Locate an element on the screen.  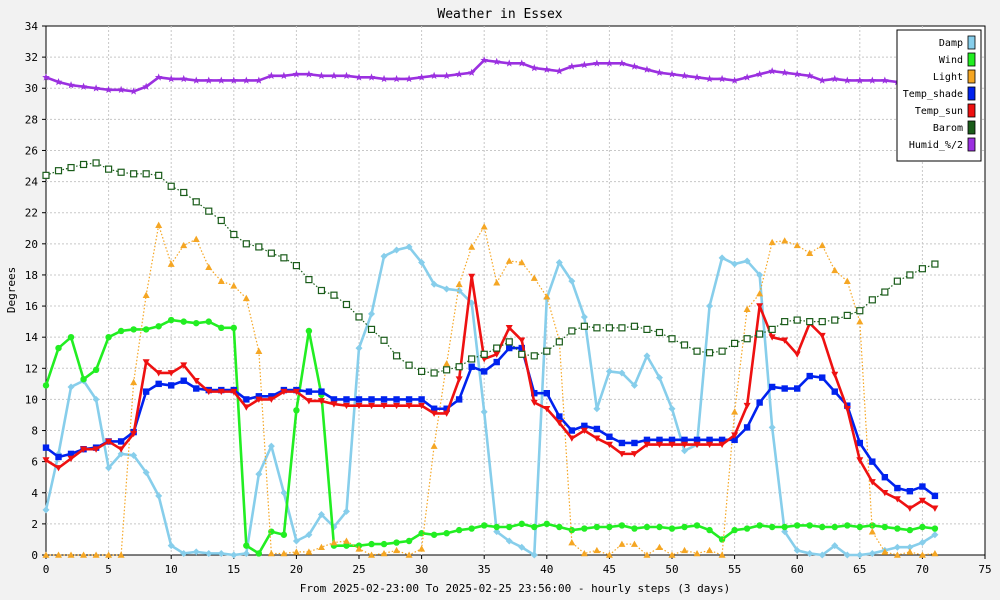
x-tick-label: 45 is located at coordinates (609, 569).